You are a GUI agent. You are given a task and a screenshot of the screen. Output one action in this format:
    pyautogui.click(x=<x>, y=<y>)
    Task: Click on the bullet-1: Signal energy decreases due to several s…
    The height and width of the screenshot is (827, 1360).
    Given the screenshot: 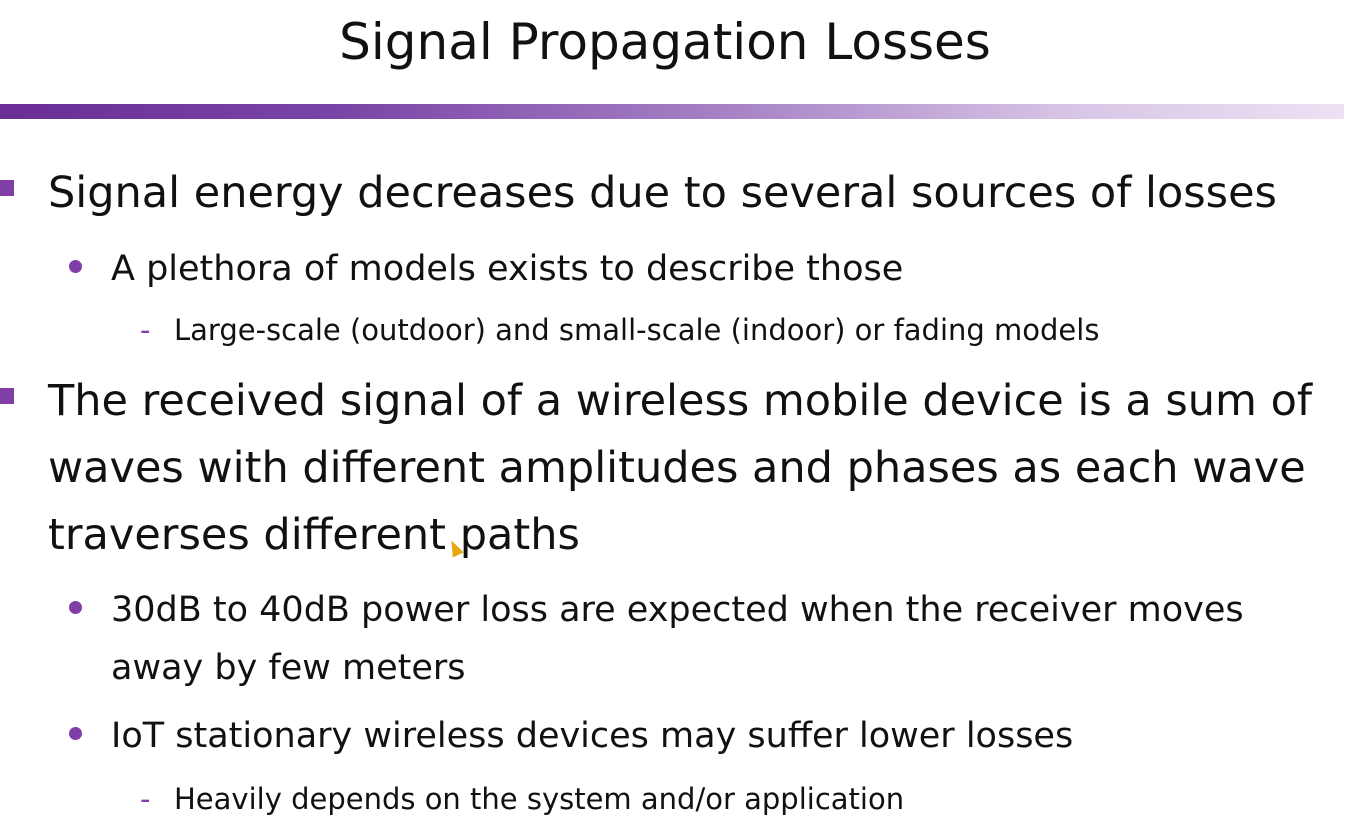 What is the action you would take?
    pyautogui.click(x=669, y=193)
    